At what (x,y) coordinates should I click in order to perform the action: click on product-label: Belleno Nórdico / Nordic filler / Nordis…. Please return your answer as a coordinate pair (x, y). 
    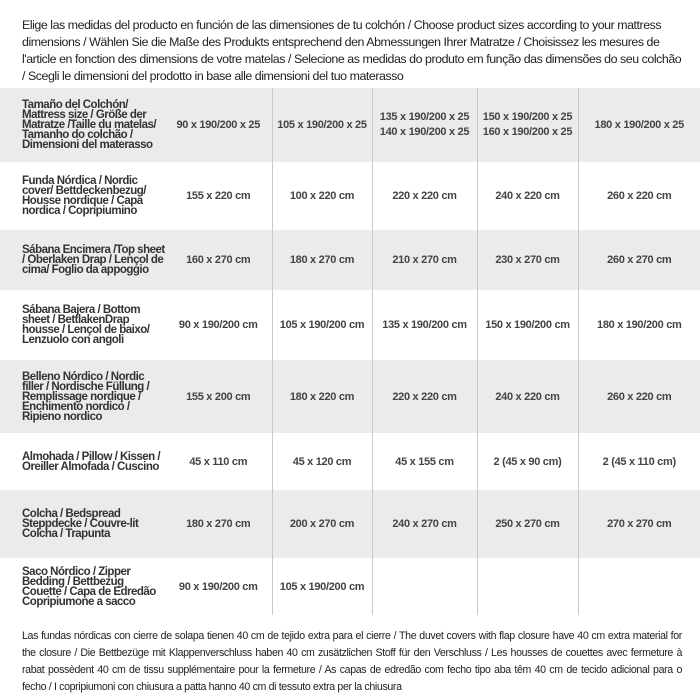
    Looking at the image, I should click on (82, 396).